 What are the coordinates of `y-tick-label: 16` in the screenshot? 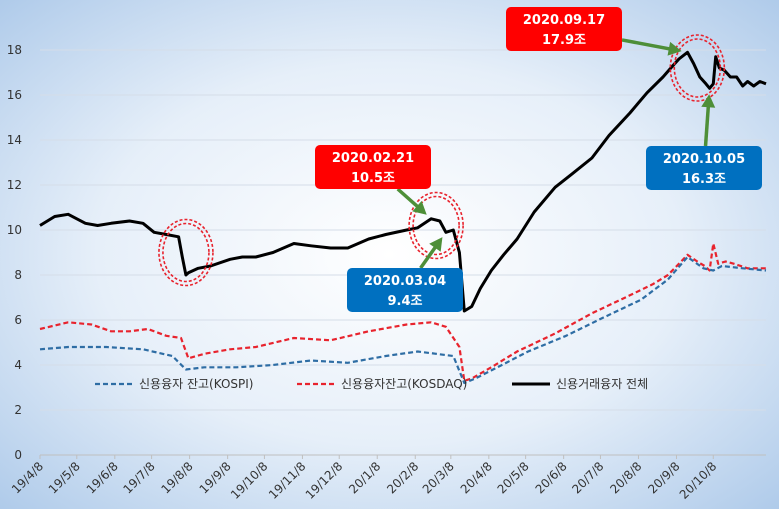 It's located at (14, 95).